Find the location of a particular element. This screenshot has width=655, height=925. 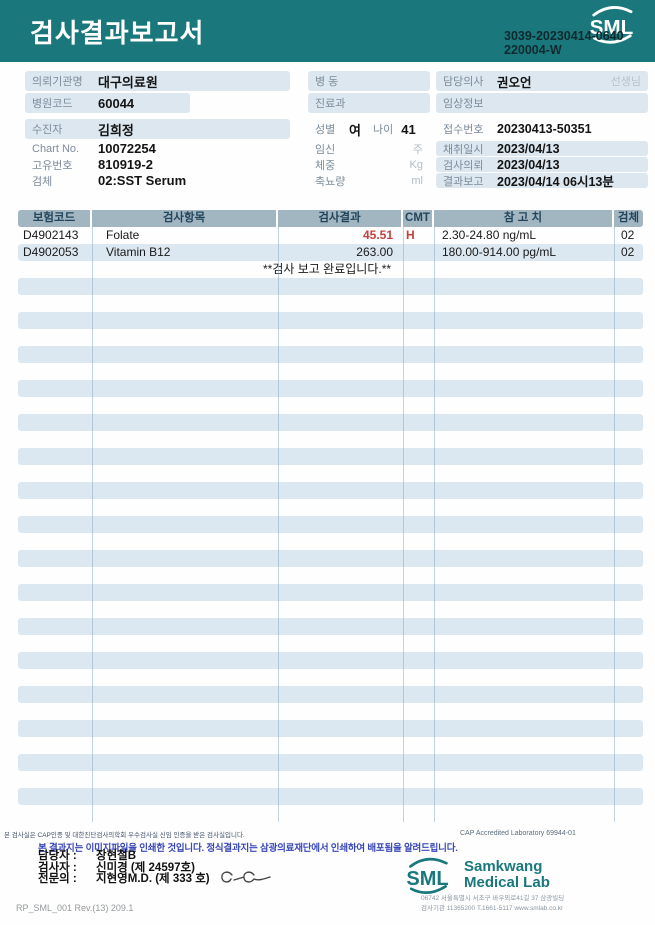

table-cell: 180.00-914.00 pg/mL is located at coordinates (499, 252).